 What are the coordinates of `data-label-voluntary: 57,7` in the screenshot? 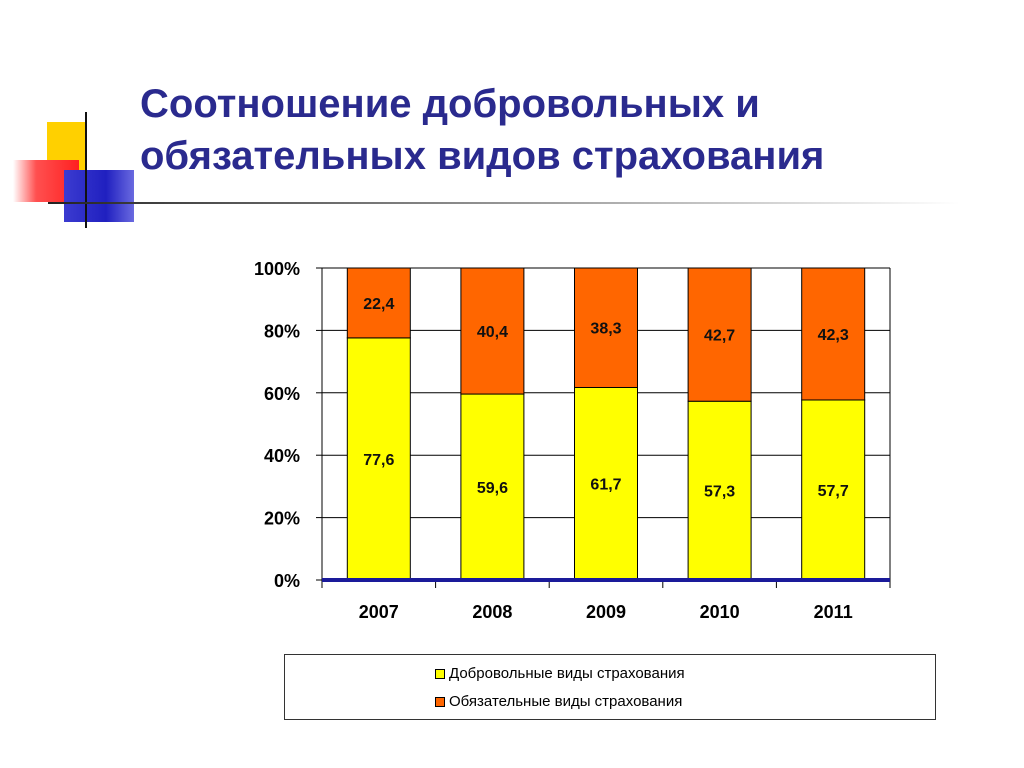 It's located at (833, 491).